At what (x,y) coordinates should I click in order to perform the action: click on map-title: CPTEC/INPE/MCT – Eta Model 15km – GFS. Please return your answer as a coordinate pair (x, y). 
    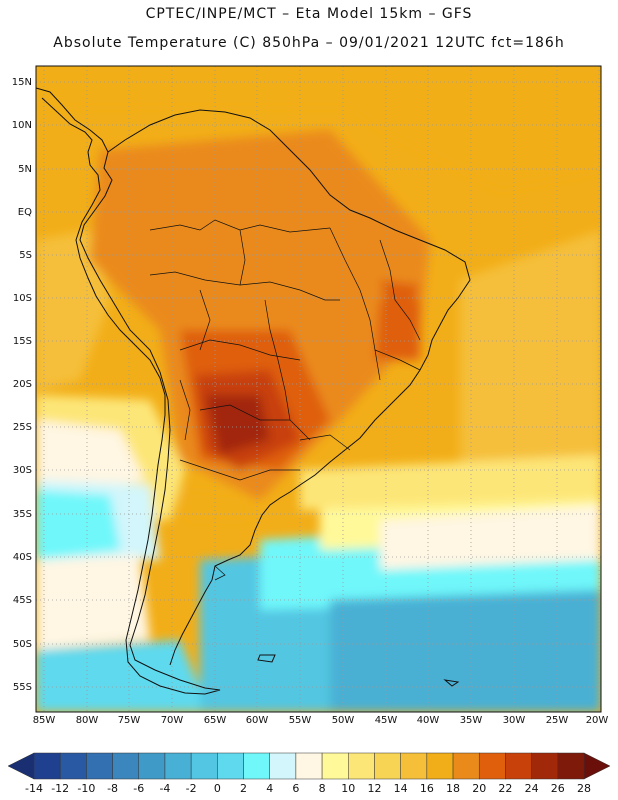
    Looking at the image, I should click on (309, 14).